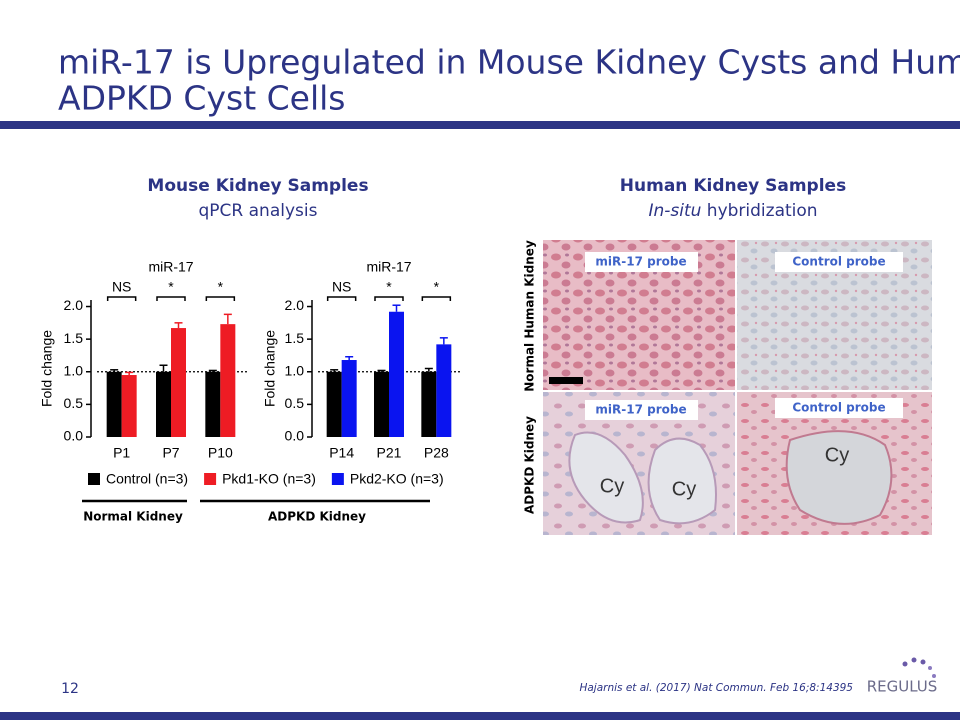  Describe the element at coordinates (762, 211) in the screenshot. I see `text: hybridization` at that location.